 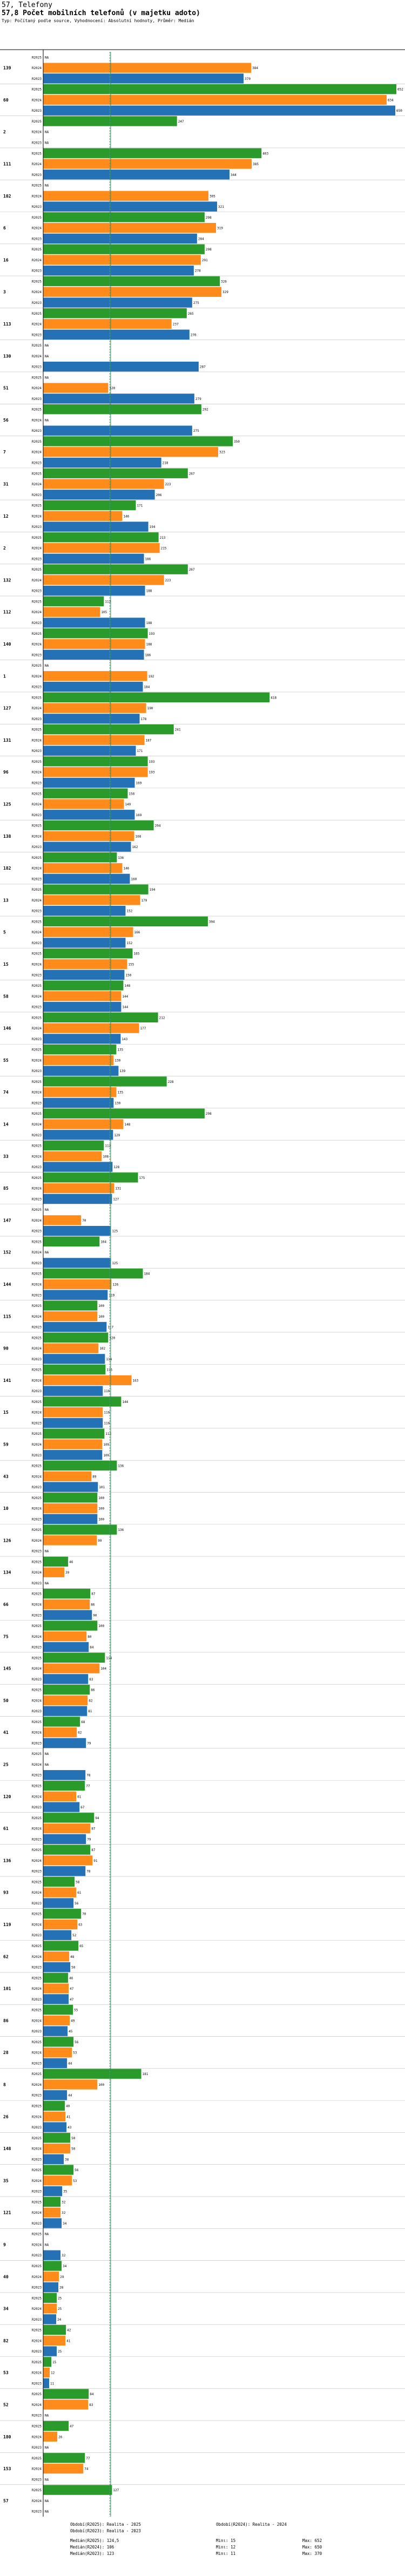 What do you see at coordinates (149, 623) in the screenshot?
I see `value-label: 188` at bounding box center [149, 623].